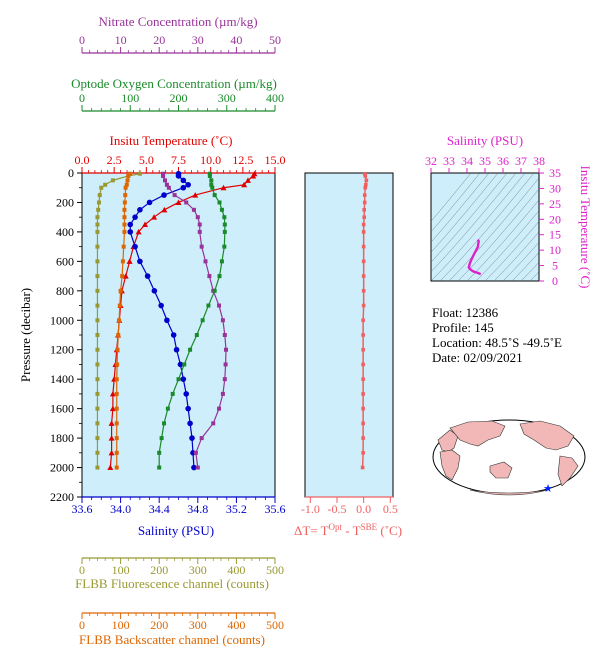  Describe the element at coordinates (548, 489) in the screenshot. I see `float-location-marker: ★` at that location.